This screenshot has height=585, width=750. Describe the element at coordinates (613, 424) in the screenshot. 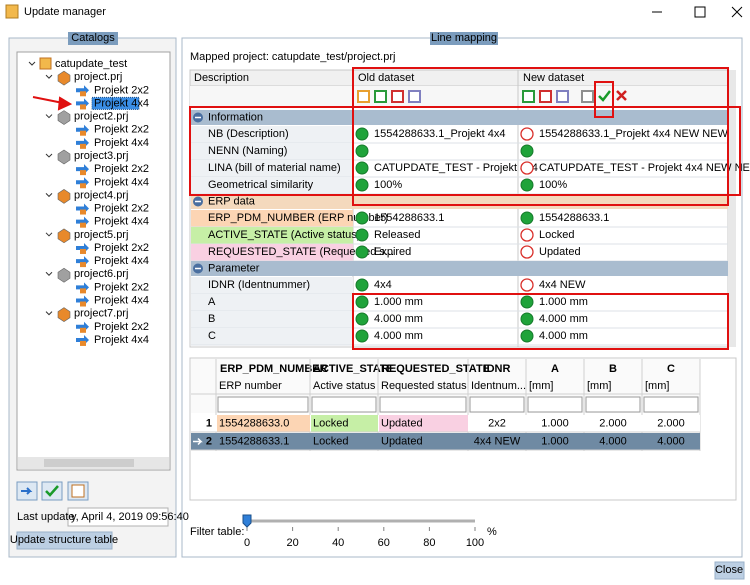

I see `table-cell: 2.000` at that location.